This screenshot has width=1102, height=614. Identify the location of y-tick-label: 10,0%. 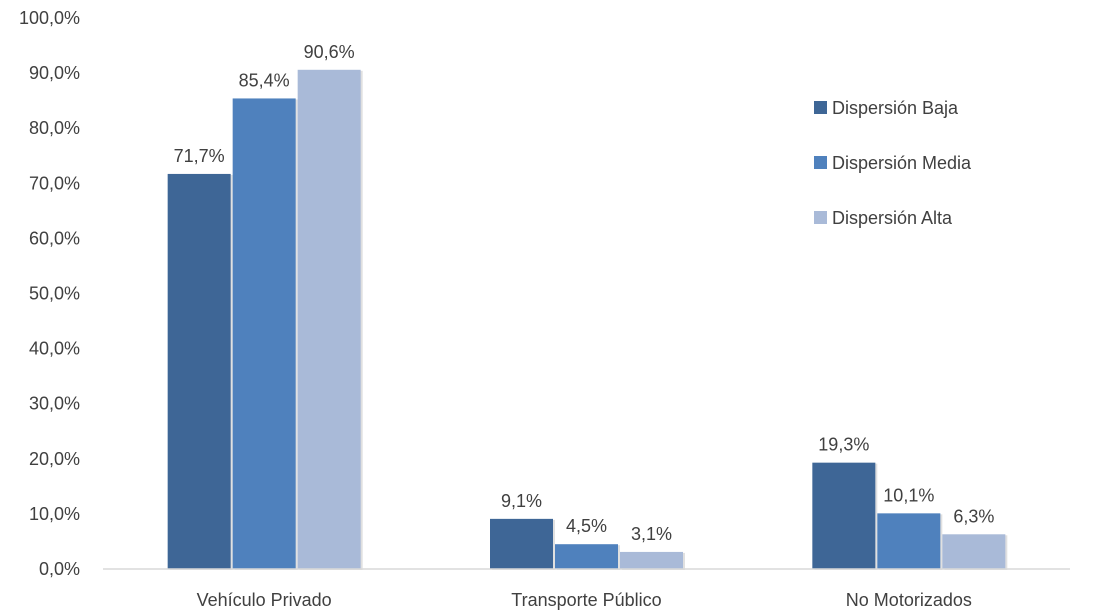
(54, 514).